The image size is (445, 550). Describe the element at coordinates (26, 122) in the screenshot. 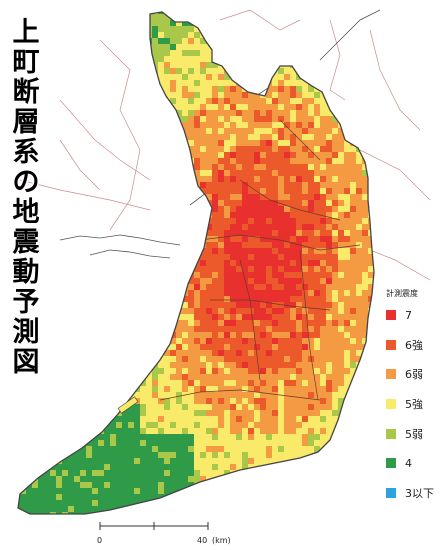

I see `title-char: 層` at that location.